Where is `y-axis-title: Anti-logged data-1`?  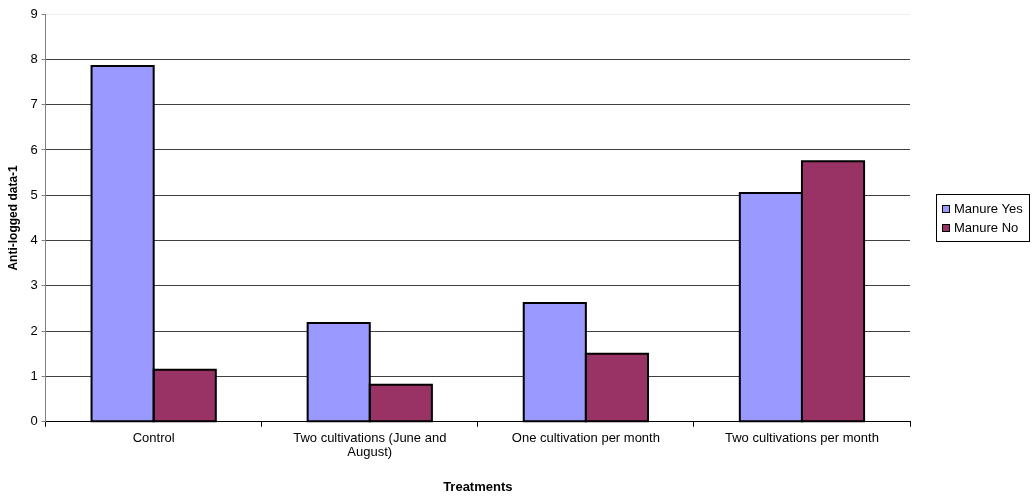
y-axis-title: Anti-logged data-1 is located at coordinates (12, 217).